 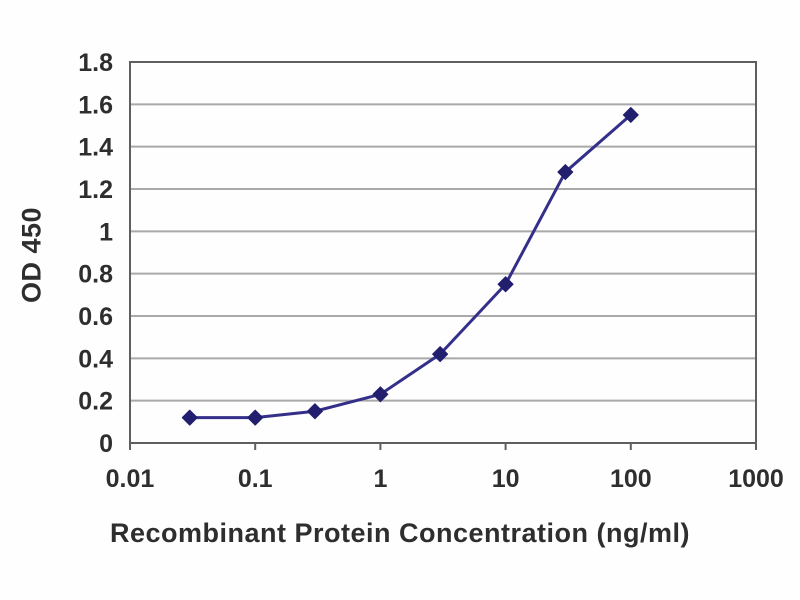 What do you see at coordinates (756, 479) in the screenshot?
I see `x-tick-label: 1000` at bounding box center [756, 479].